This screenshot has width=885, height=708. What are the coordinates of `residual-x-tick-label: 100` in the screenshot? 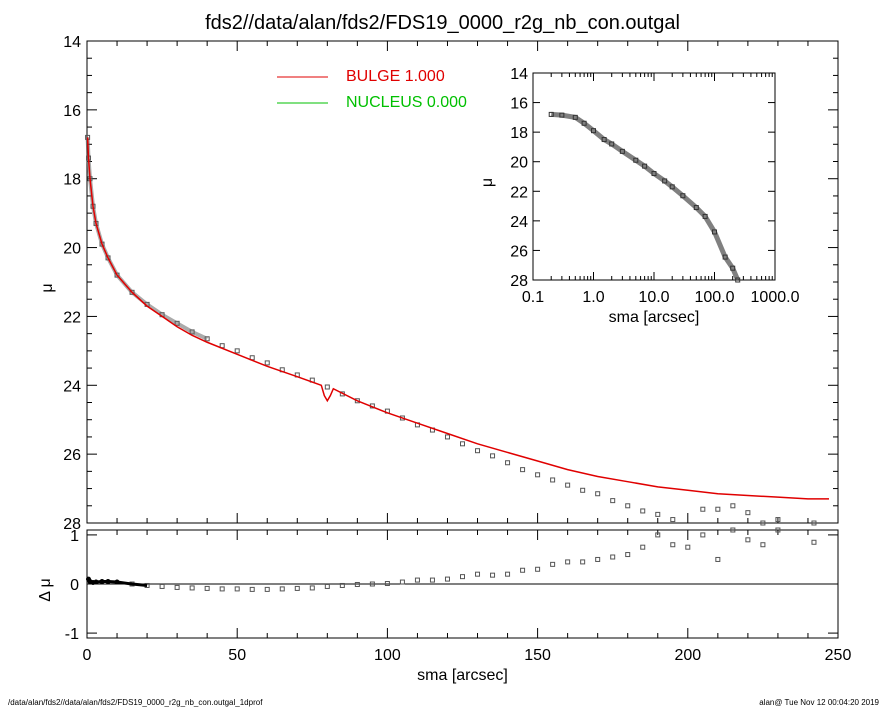 It's located at (387, 655).